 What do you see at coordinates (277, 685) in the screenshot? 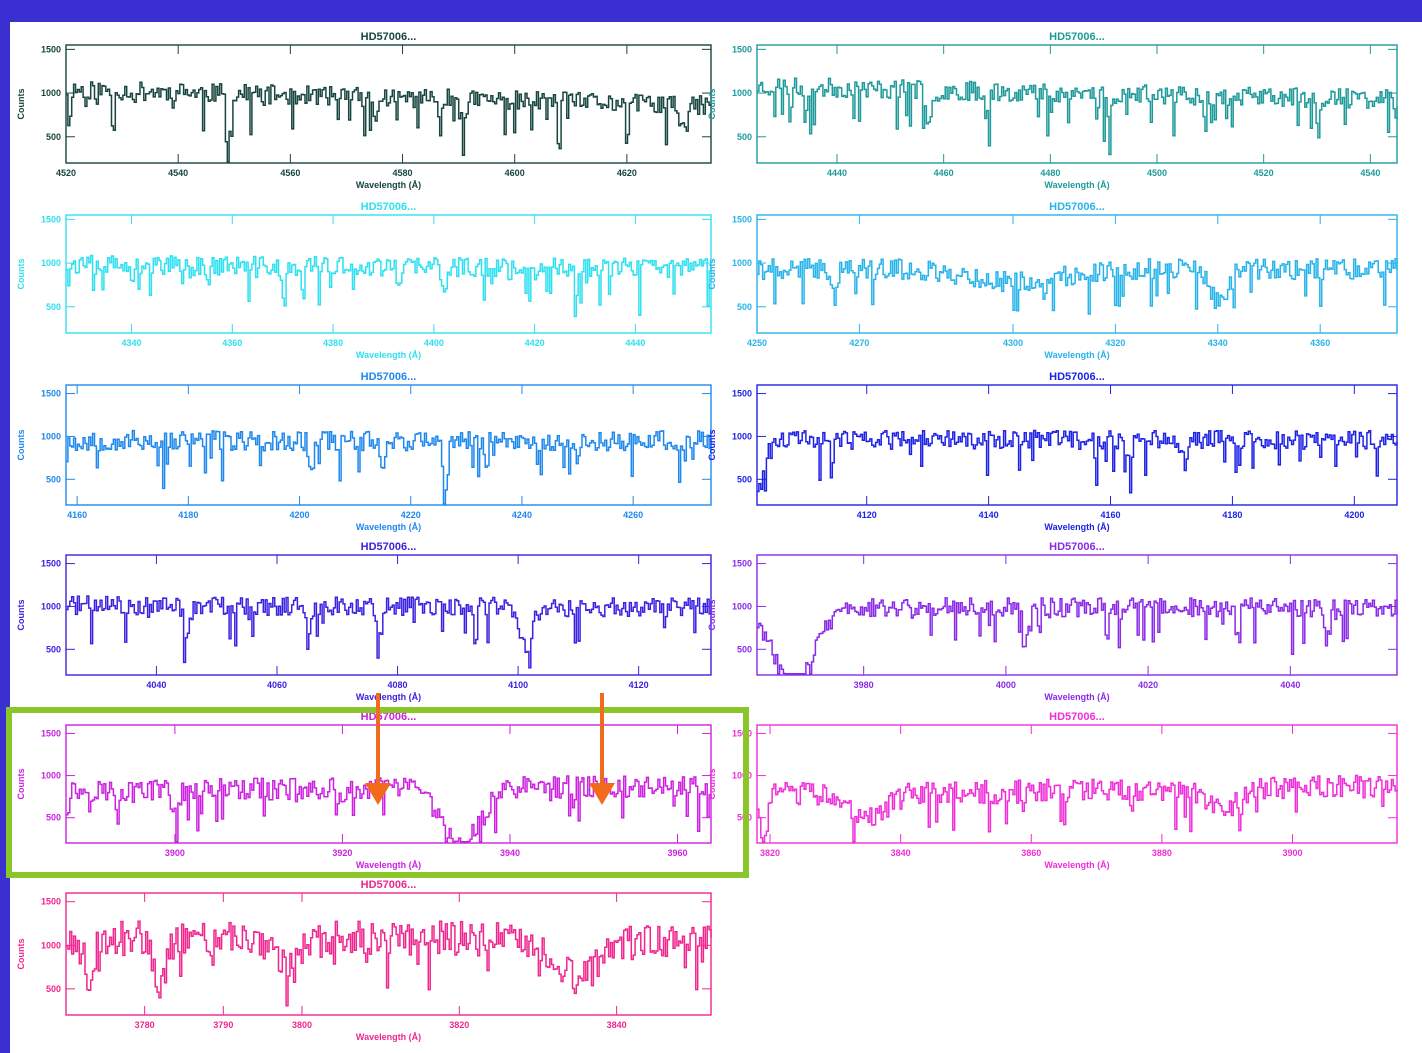
I see `x-tick-label: 4060` at bounding box center [277, 685].